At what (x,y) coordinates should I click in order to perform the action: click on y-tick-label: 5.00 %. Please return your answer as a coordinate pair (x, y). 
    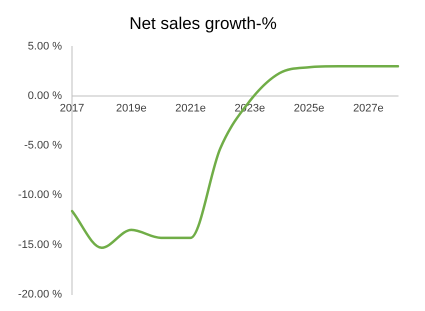
    Looking at the image, I should click on (45, 46).